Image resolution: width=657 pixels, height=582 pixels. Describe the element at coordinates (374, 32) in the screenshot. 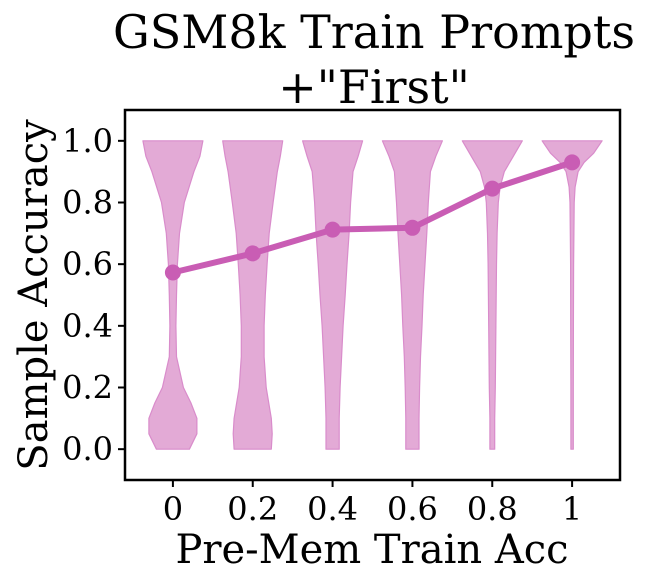

I see `chart-title-line-1: GSM8k Train Prompts` at that location.